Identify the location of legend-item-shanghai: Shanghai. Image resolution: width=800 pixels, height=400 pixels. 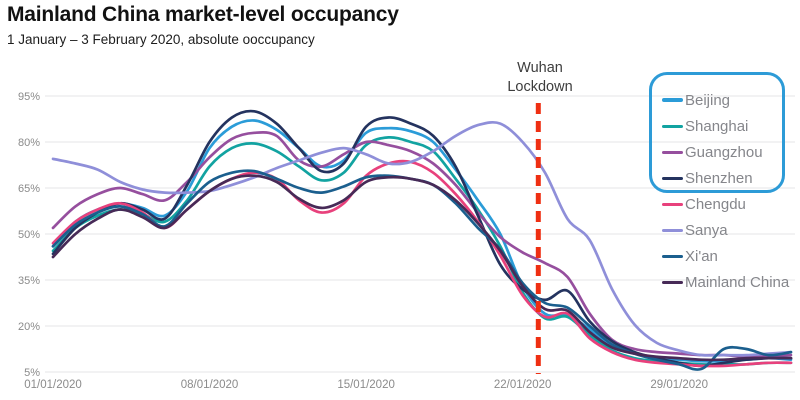
(725, 126).